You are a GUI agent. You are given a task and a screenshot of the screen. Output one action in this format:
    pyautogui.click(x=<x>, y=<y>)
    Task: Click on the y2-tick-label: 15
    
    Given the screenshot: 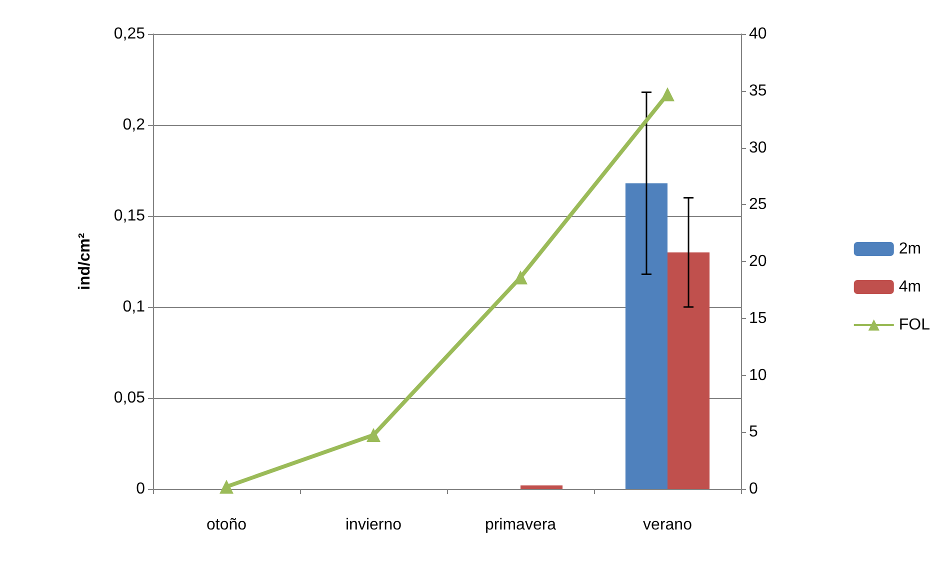 What is the action you would take?
    pyautogui.click(x=758, y=318)
    